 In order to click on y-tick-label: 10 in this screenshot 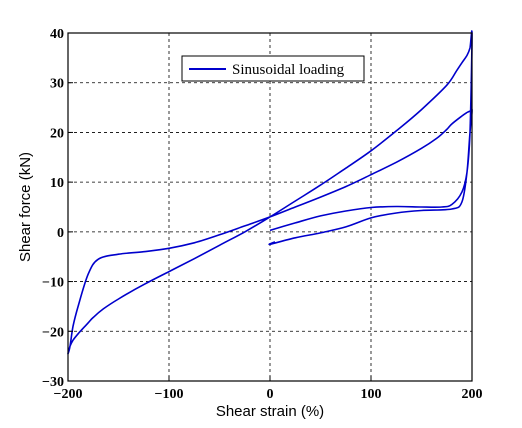, I will do `click(57, 183)`.